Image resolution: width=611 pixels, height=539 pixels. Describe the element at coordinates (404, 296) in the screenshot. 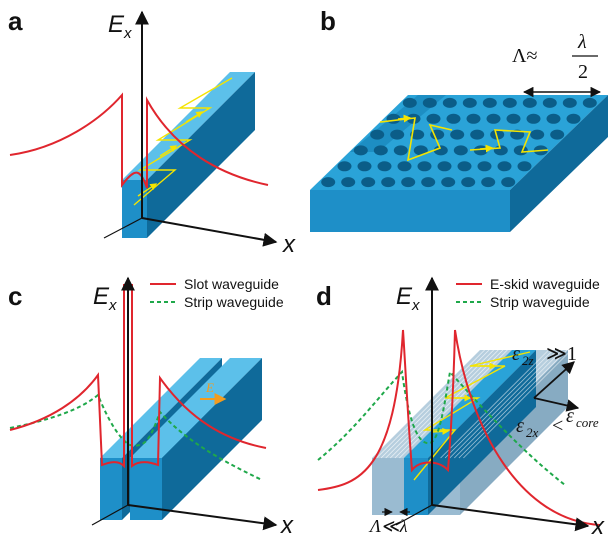

I see `panel-d-y-label: E` at that location.